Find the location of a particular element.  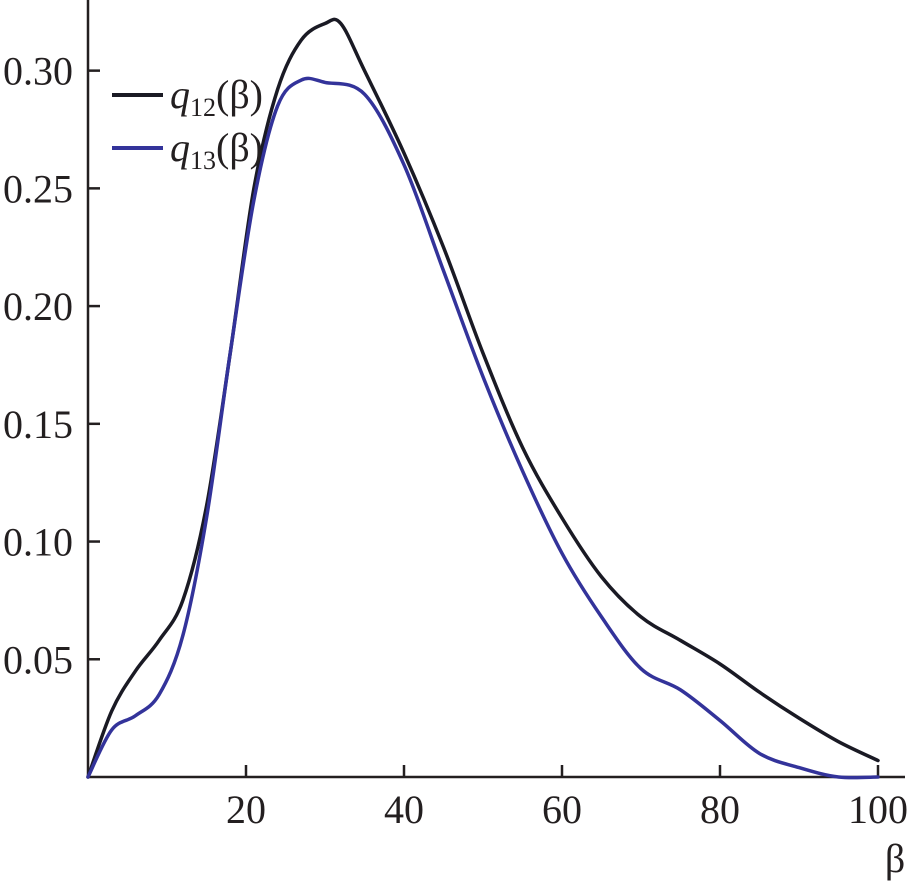

legend: q12(β)q13(β) is located at coordinates (187, 123).